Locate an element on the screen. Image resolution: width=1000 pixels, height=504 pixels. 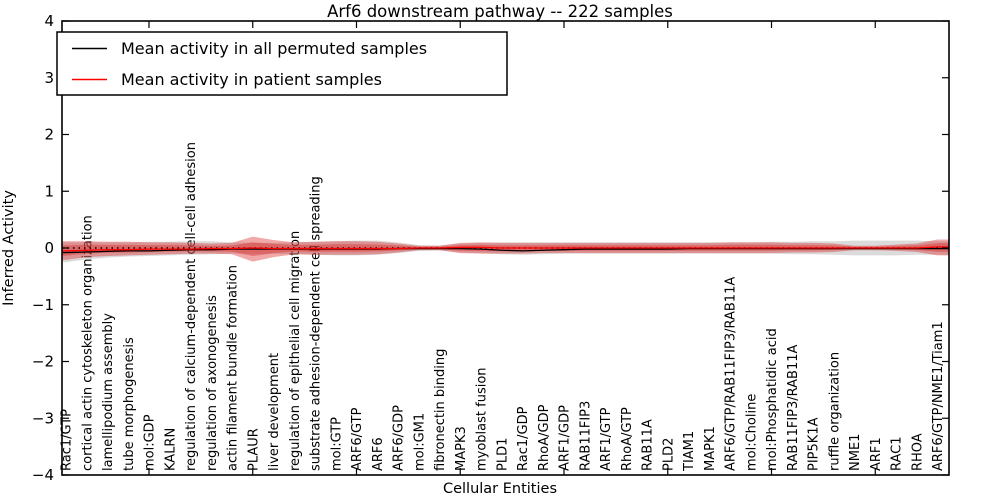
y-tick-label: 1 is located at coordinates (49, 191).